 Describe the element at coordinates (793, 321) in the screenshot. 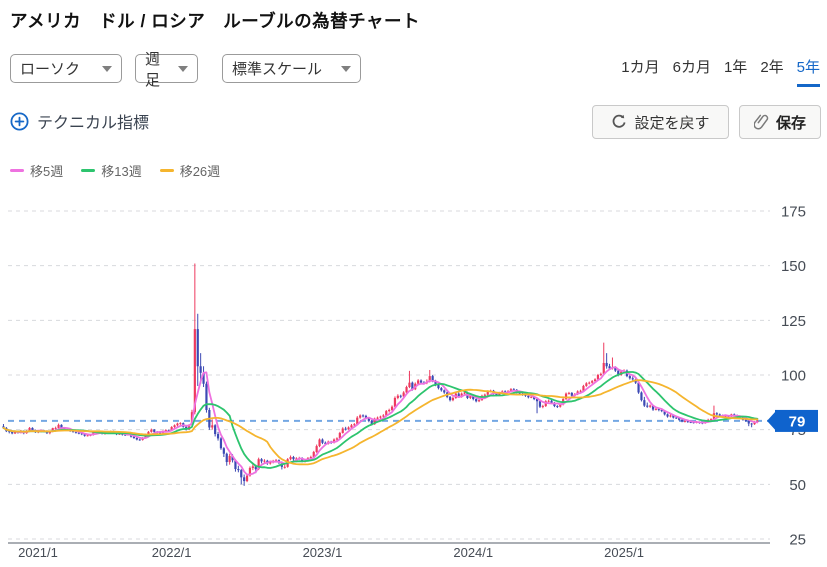

I see `svg-text: 125` at that location.